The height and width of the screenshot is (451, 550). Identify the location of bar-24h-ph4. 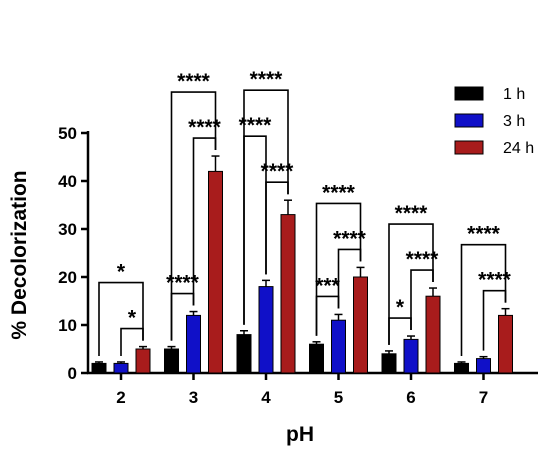
(288, 294).